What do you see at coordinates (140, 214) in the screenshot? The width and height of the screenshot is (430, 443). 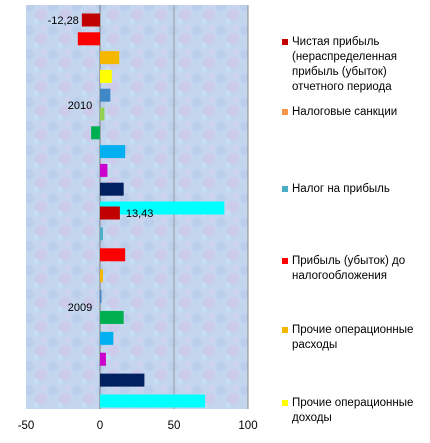 I see `data-label-2009: 13,43` at bounding box center [140, 214].